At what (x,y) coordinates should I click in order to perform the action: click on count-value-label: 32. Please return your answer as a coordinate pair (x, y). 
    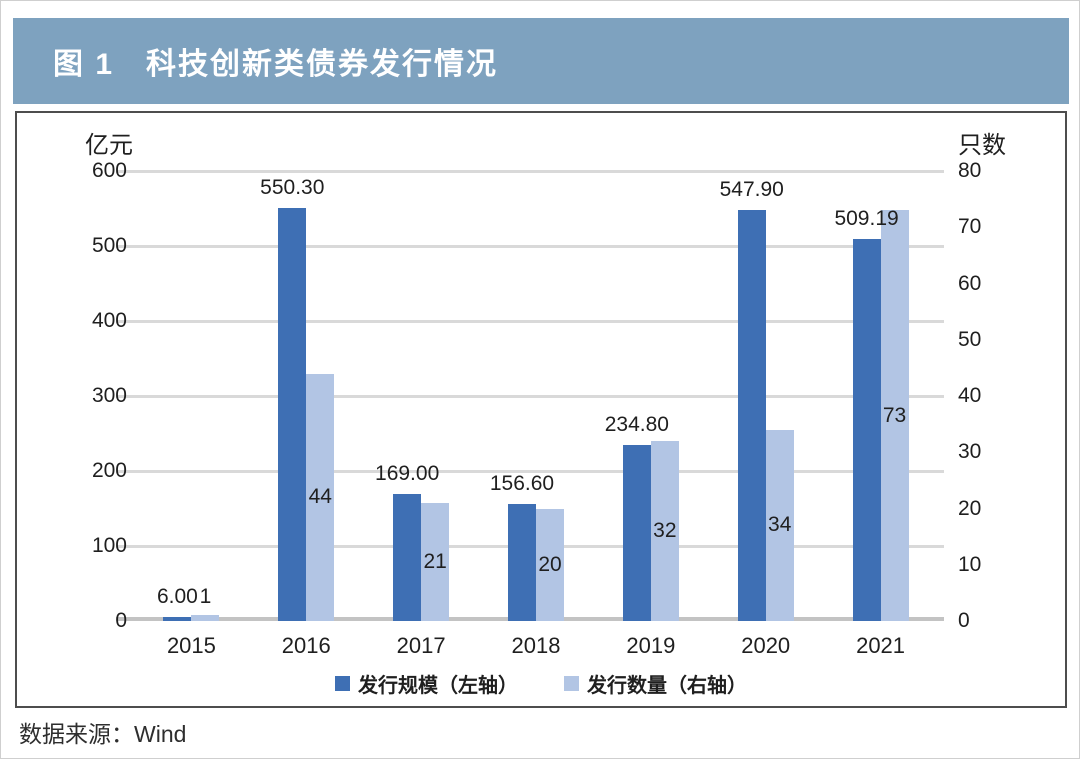
    Looking at the image, I should click on (665, 530).